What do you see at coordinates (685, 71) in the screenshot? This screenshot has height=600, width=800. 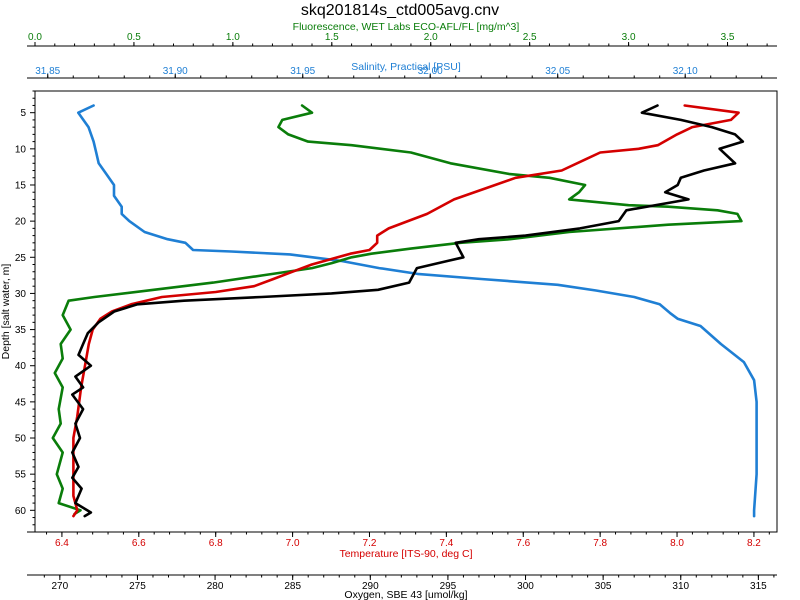 I see `salinity-tick-label: 32.10` at bounding box center [685, 71].